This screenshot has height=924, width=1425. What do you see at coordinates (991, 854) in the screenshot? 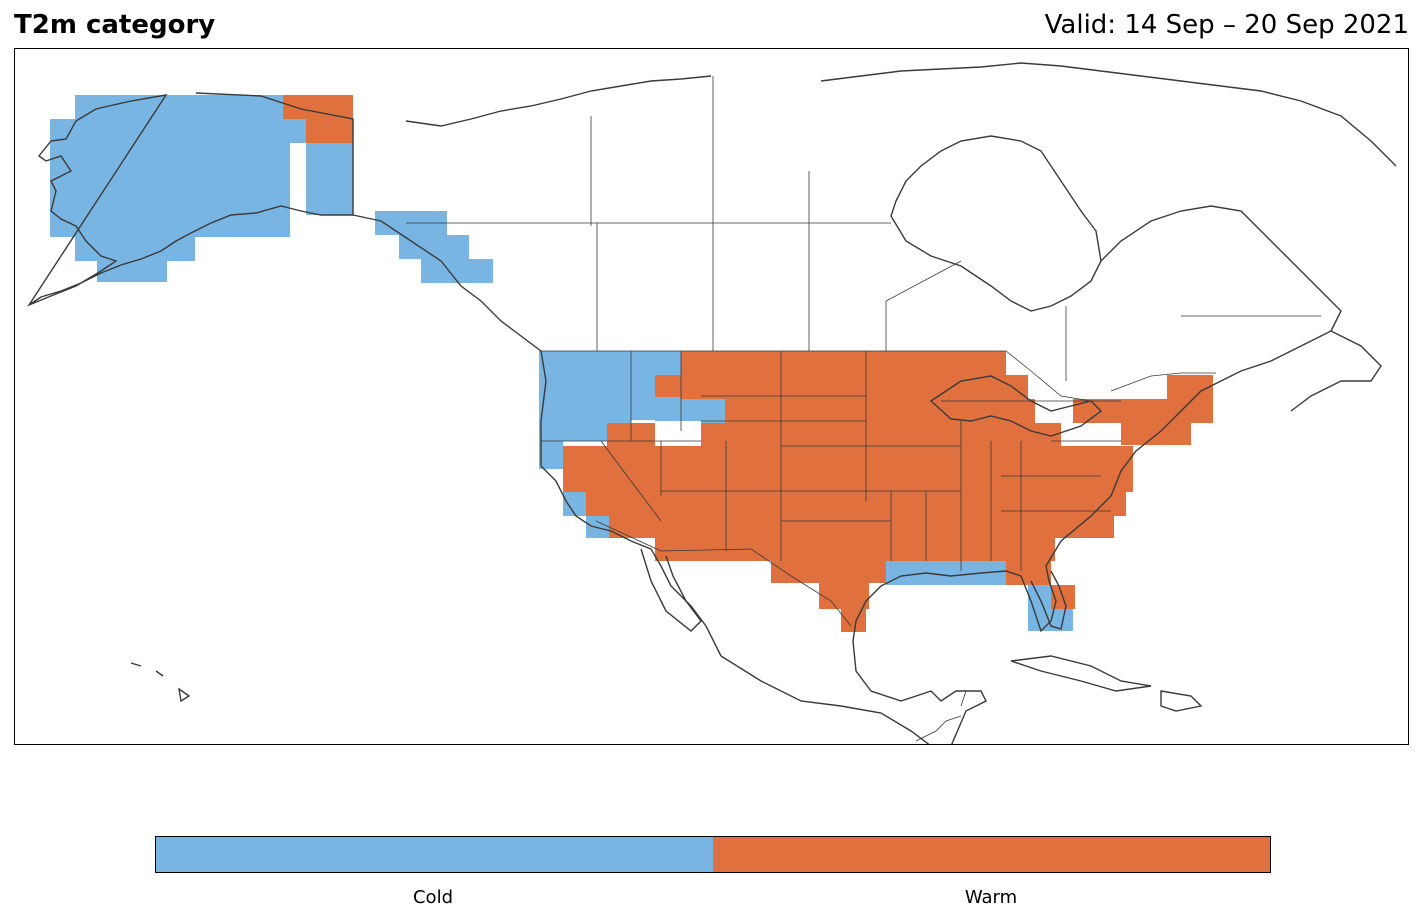
I see `colorbar-segment-warm` at bounding box center [991, 854].